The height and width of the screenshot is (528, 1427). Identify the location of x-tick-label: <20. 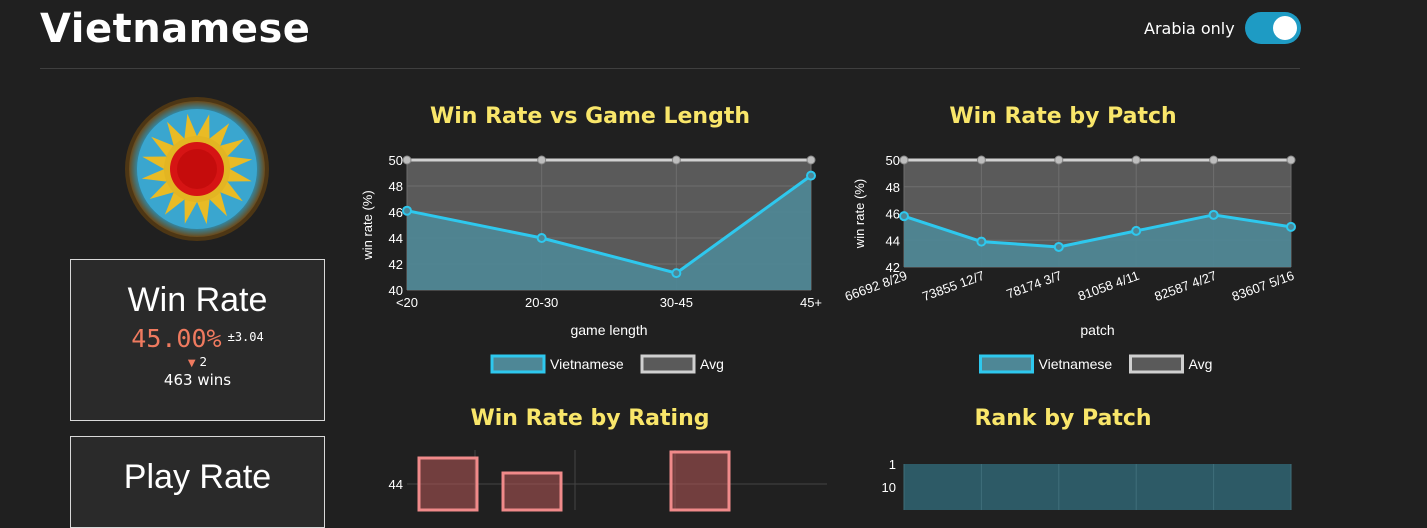
(407, 302).